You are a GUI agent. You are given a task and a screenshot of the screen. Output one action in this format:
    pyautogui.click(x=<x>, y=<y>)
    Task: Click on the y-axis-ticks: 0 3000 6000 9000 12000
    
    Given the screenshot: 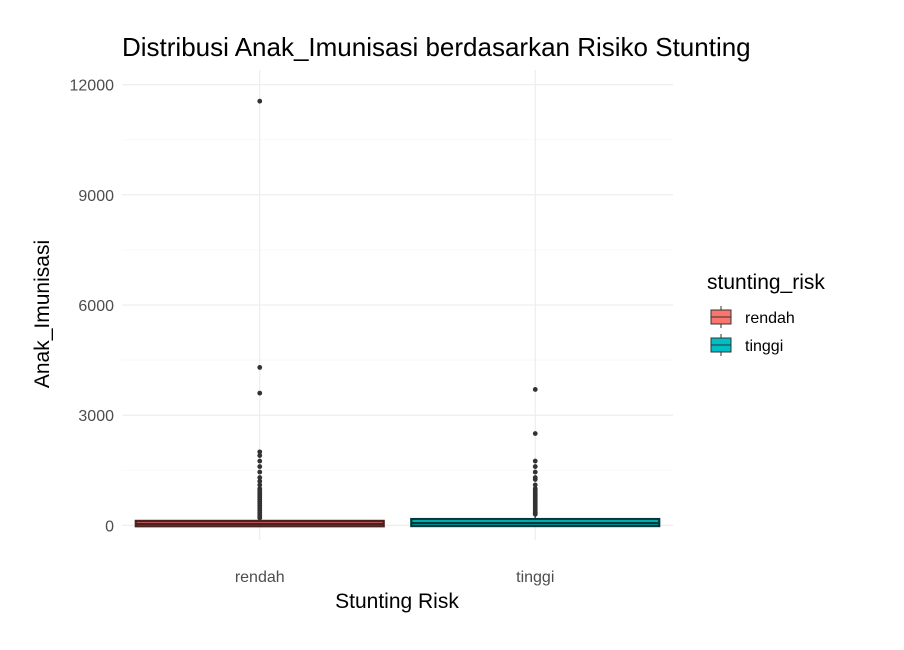 What is the action you would take?
    pyautogui.click(x=92, y=307)
    